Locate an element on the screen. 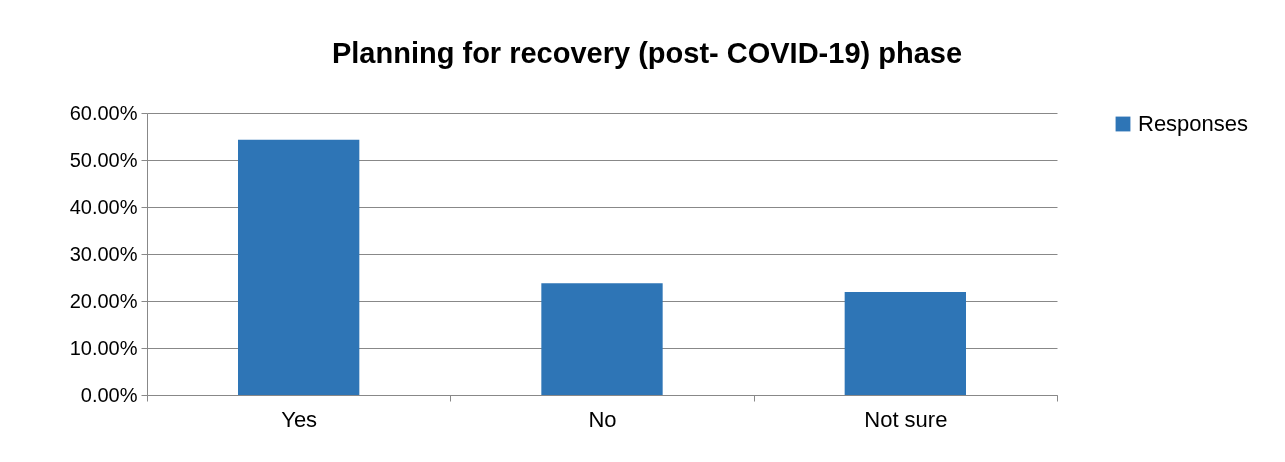  x-tick-label: No is located at coordinates (602, 419).